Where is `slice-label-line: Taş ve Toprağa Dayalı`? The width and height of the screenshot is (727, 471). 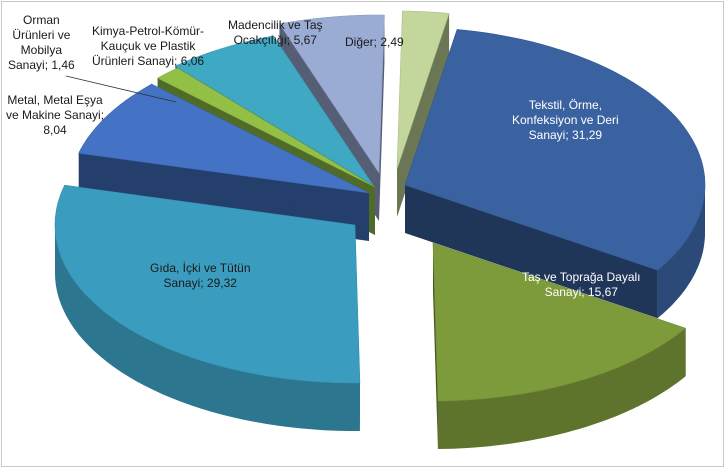 slice-label-line: Taş ve Toprağa Dayalı is located at coordinates (581, 277).